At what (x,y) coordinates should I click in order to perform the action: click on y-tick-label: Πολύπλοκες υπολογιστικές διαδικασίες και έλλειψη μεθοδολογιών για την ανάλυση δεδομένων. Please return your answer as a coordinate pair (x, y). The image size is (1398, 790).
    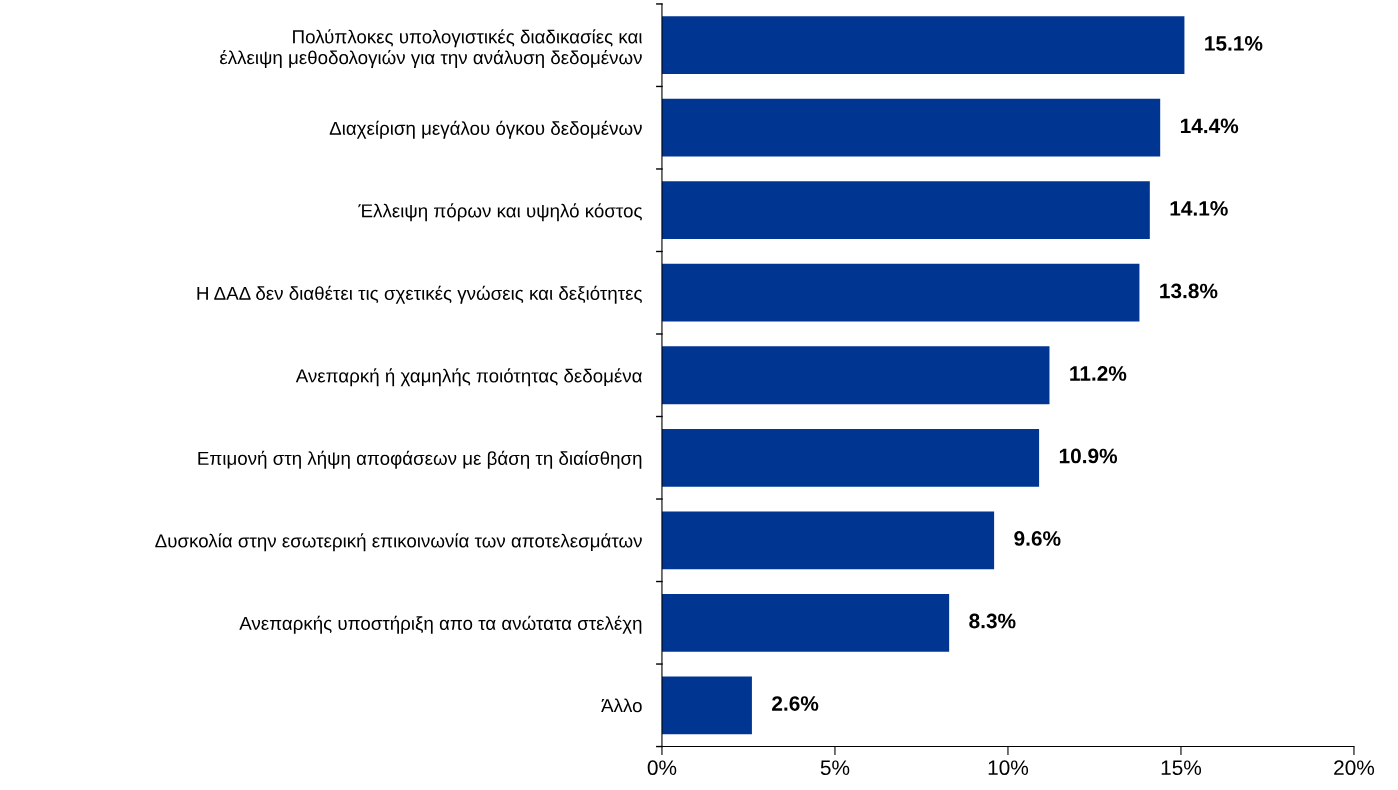
    Looking at the image, I should click on (431, 48).